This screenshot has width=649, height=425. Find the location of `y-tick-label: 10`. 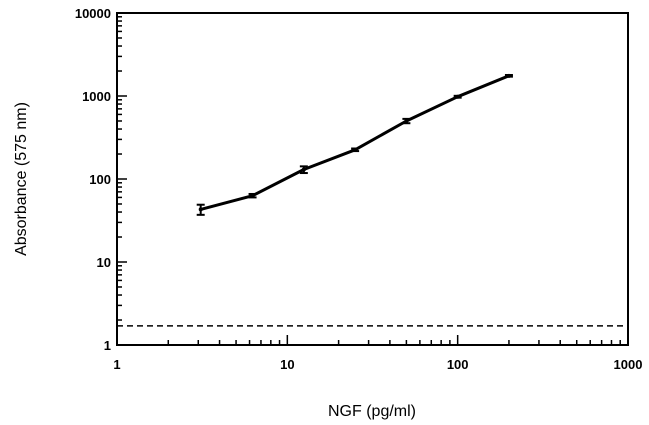

y-tick-label: 10 is located at coordinates (104, 262).